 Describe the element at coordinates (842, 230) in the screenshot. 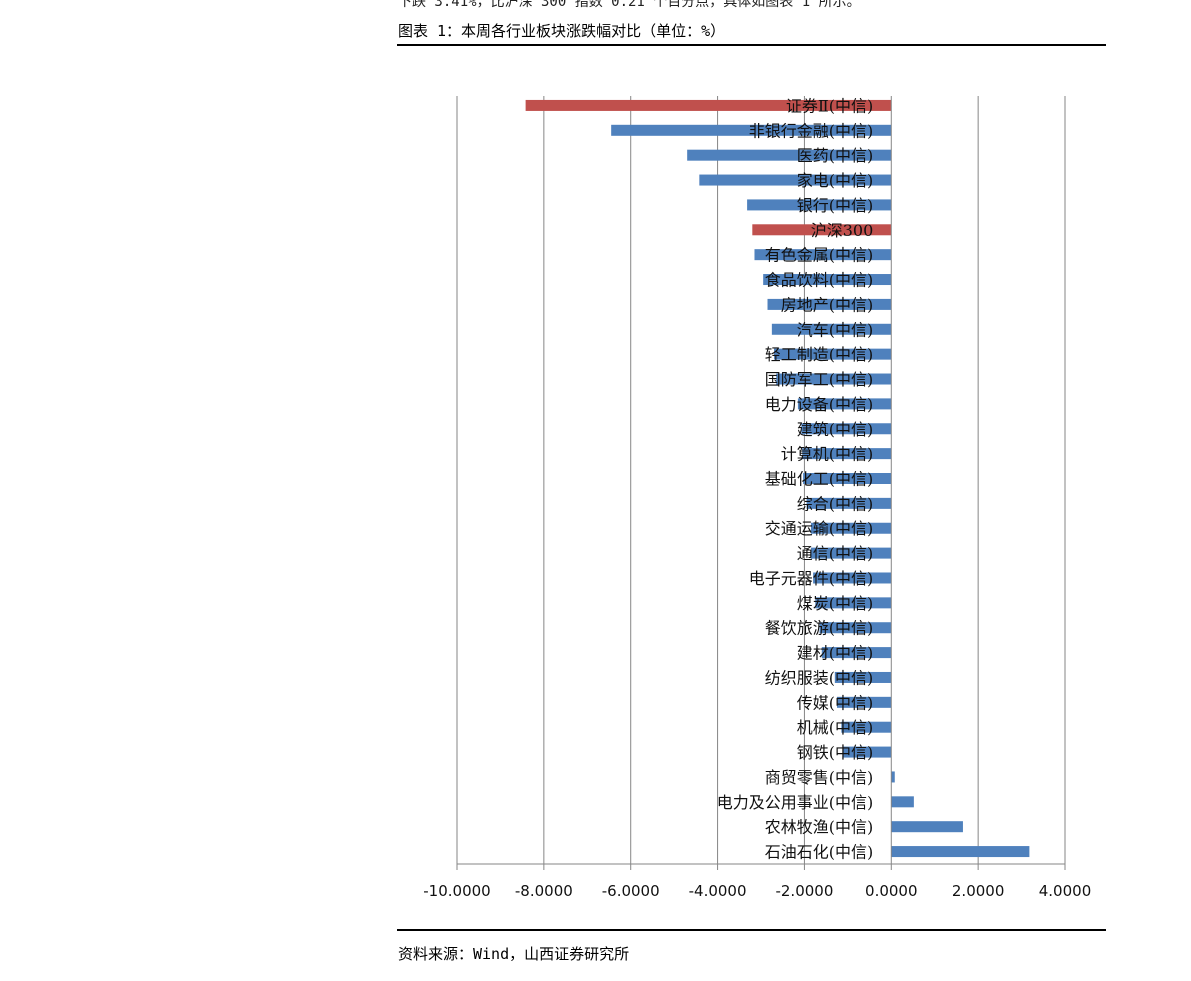

I see `category-label: 沪深300` at that location.